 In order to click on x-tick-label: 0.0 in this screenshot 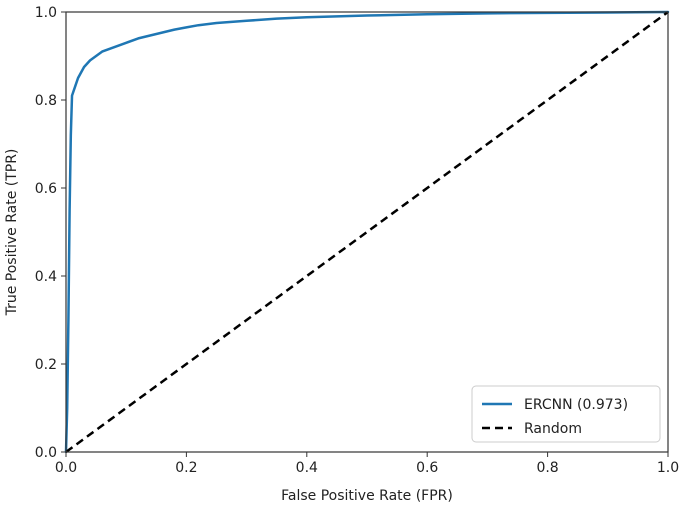, I will do `click(66, 468)`.